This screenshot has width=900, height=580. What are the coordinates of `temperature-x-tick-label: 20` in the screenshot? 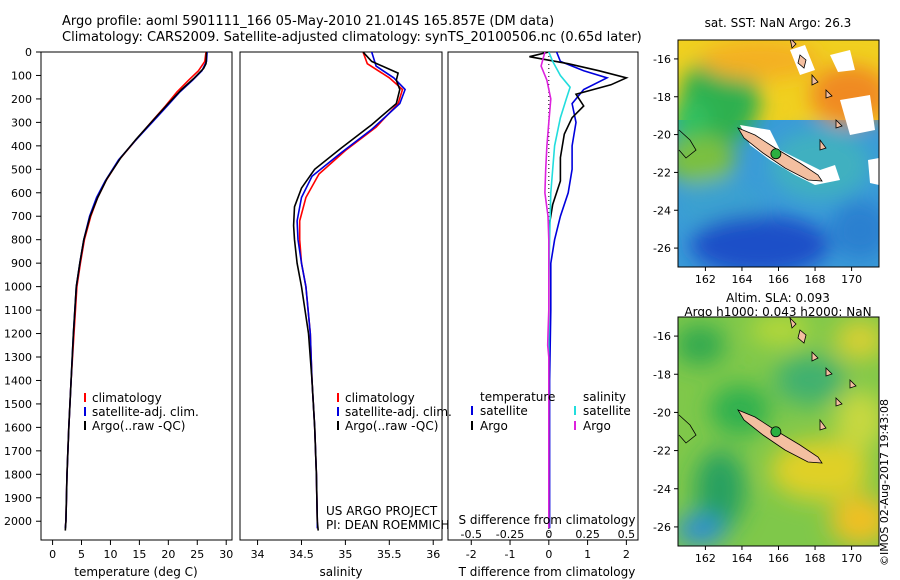 It's located at (168, 554).